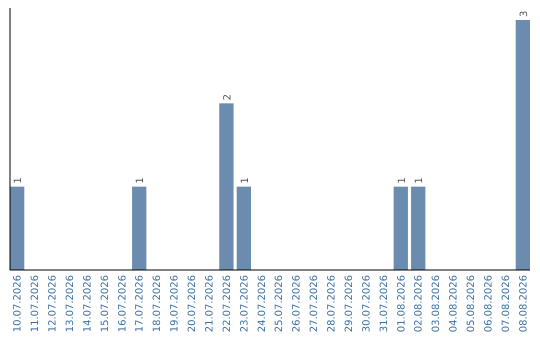 This screenshot has width=540, height=340. Describe the element at coordinates (297, 303) in the screenshot. I see `x-tick-label: 26.07.2026` at that location.